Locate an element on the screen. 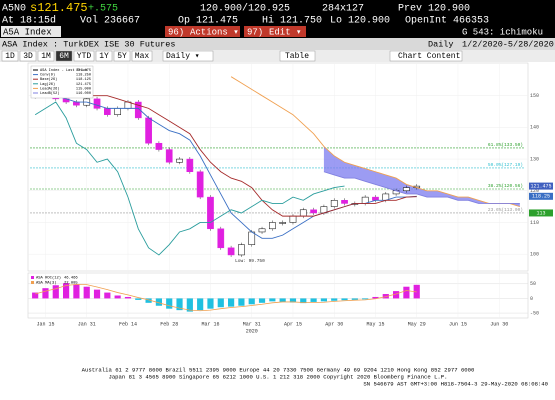 The height and width of the screenshot is (400, 555). x-tick-label: May 15 is located at coordinates (375, 324).